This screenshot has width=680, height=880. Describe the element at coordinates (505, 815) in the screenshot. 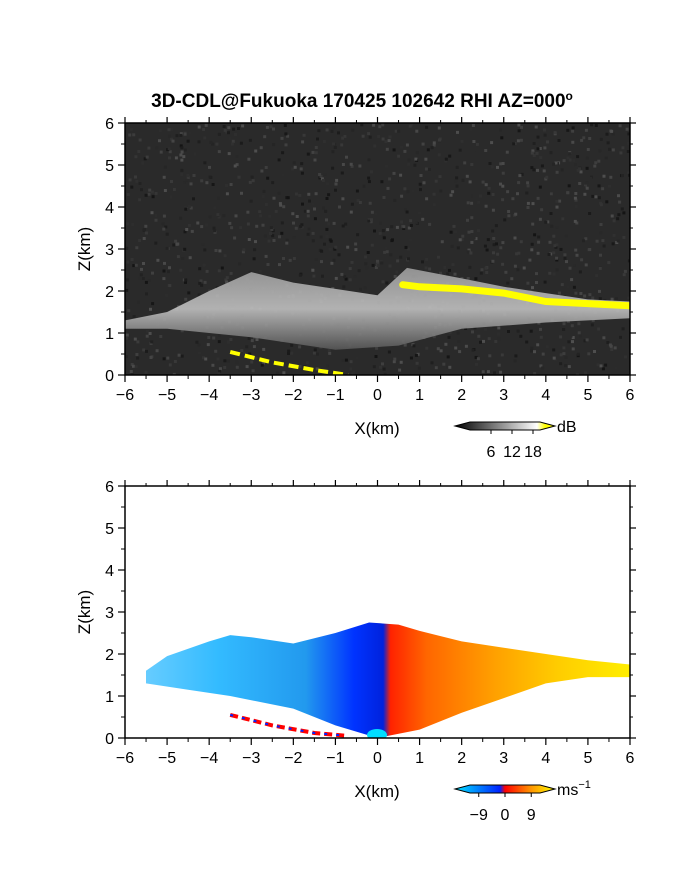

I see `colorbar-tick-label: 0` at that location.